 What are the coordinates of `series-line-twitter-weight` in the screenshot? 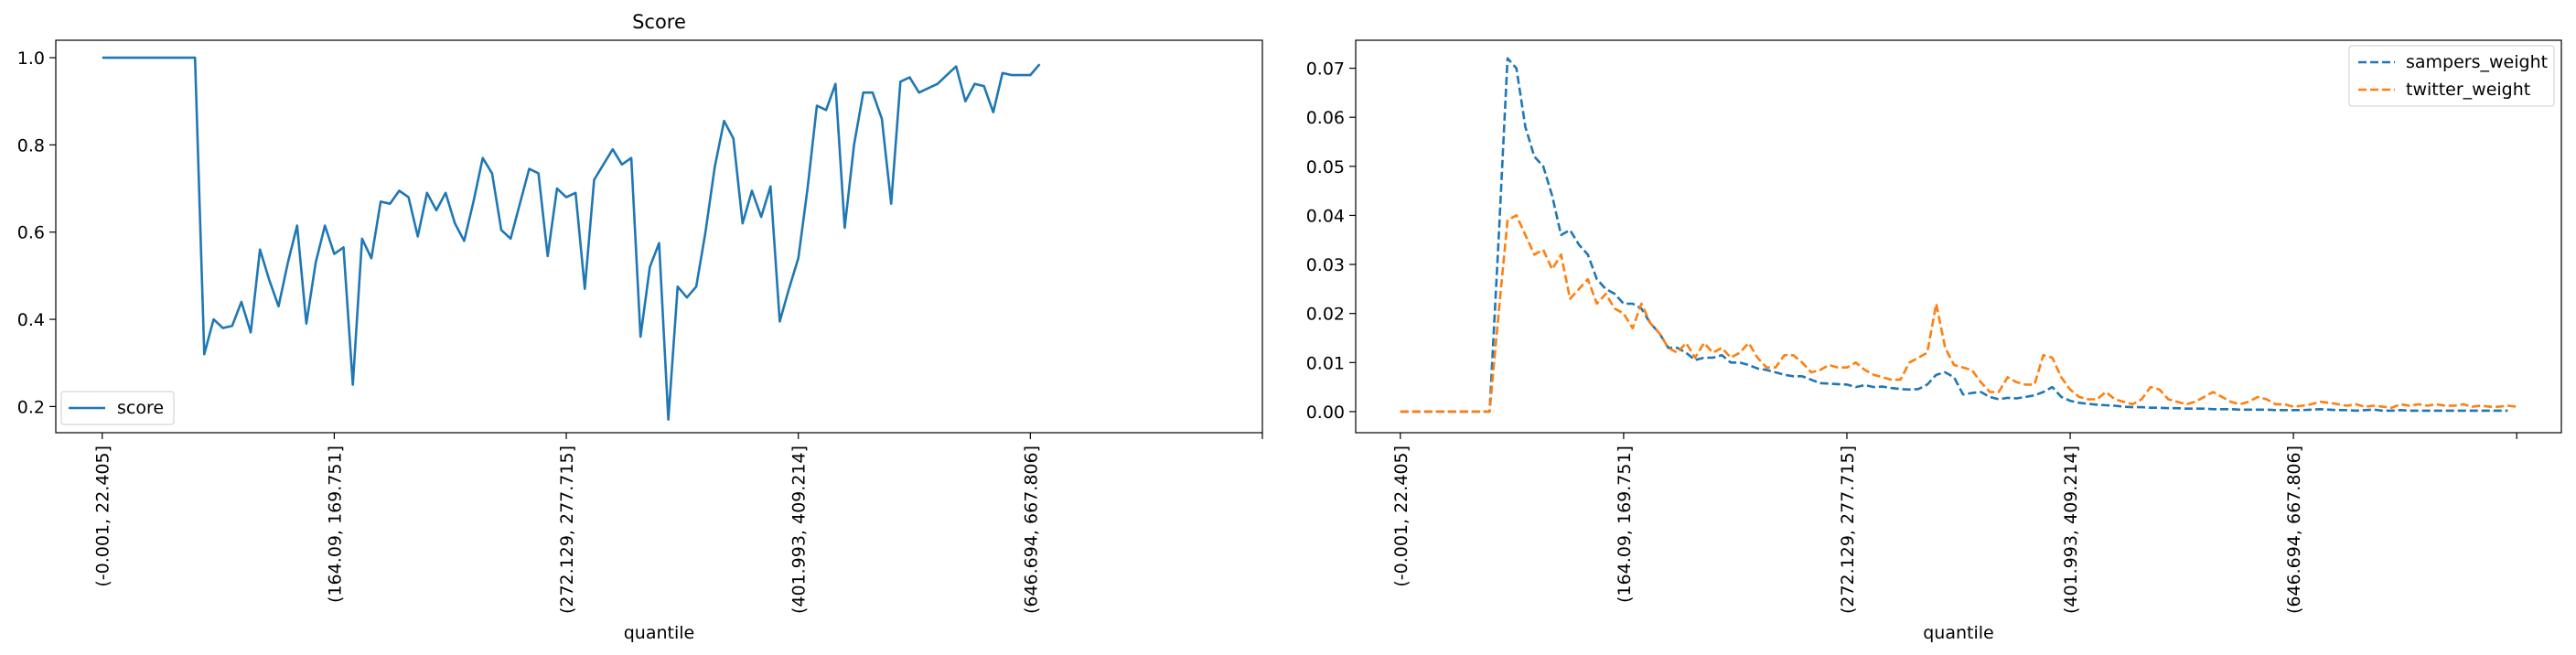 It's located at (1958, 313).